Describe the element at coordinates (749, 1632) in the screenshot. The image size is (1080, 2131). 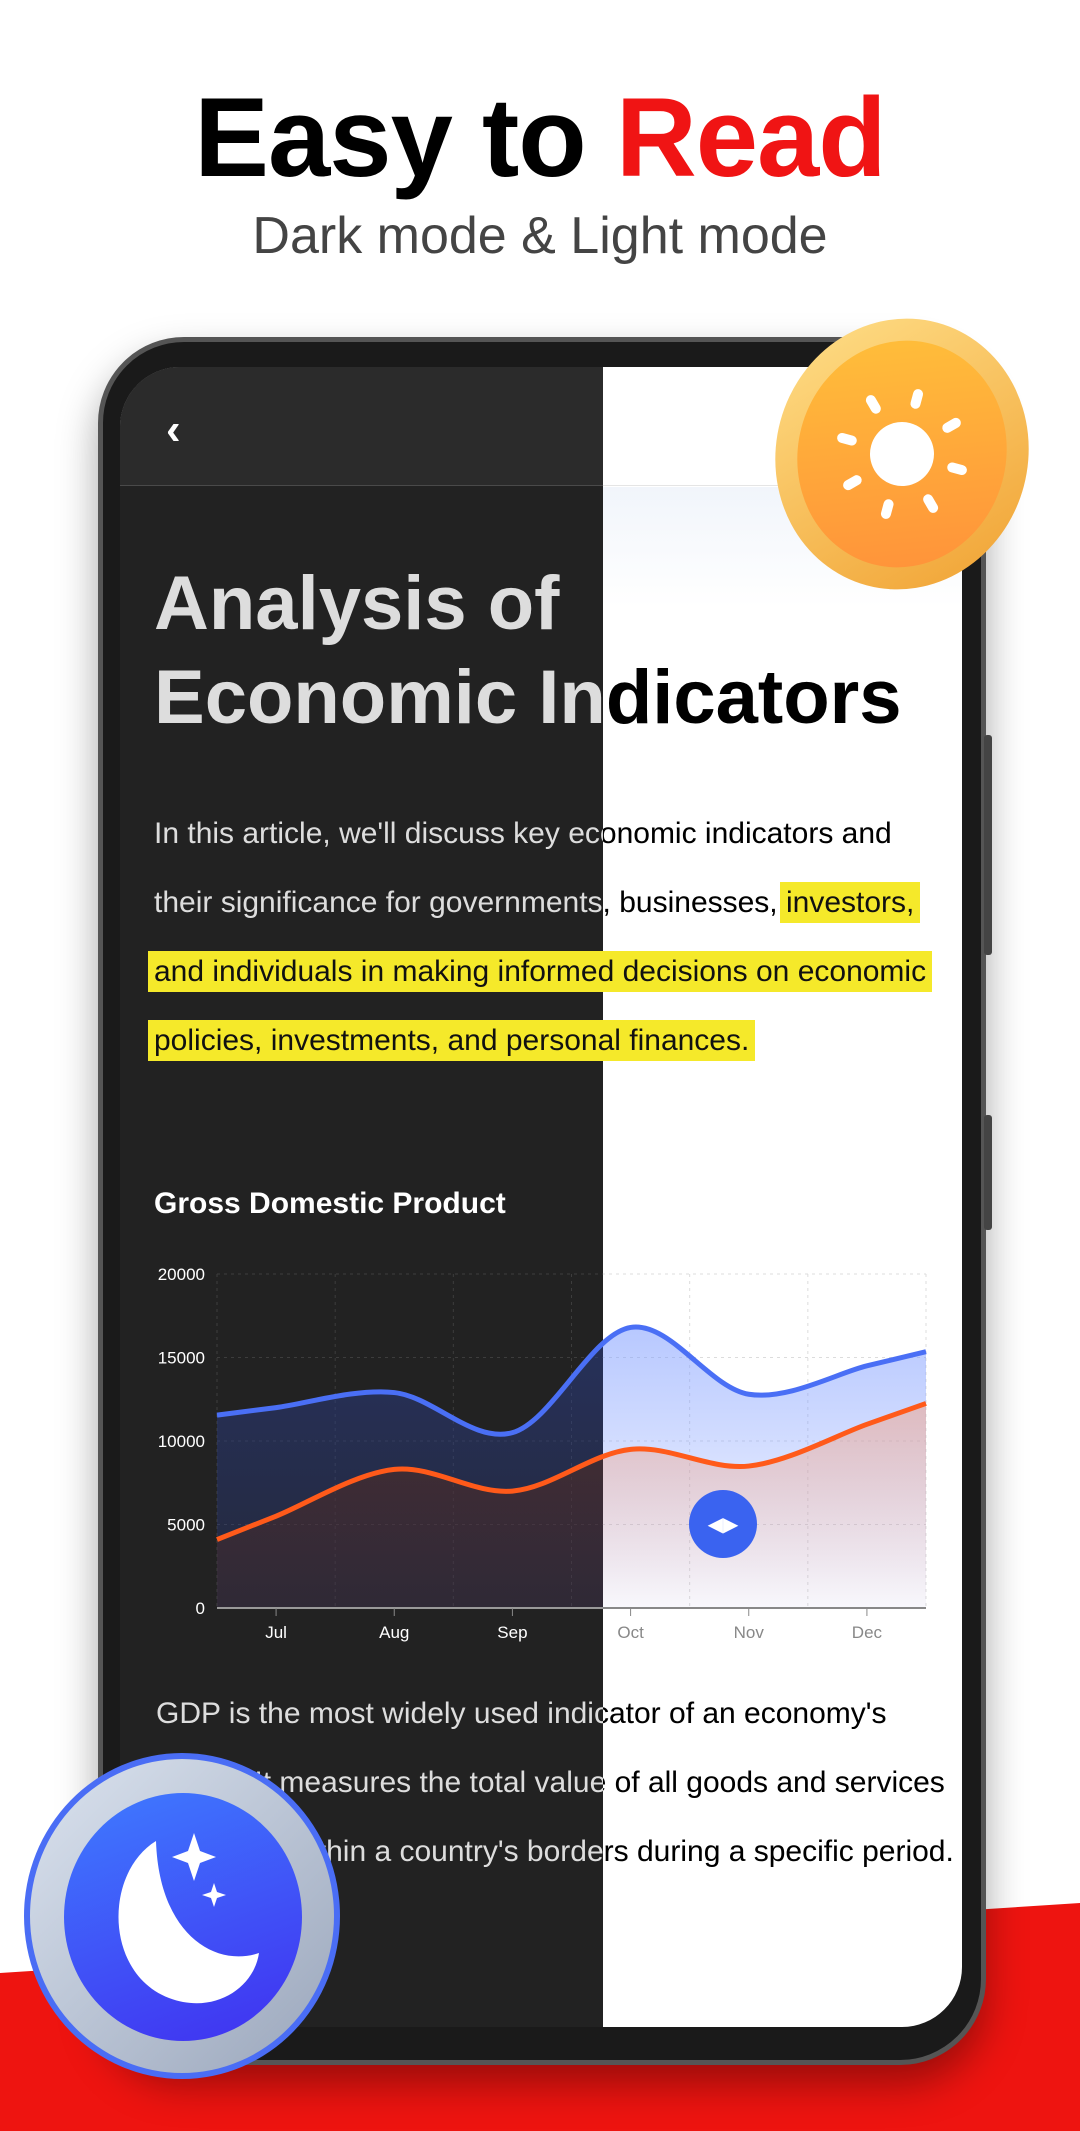
I see `x-tick-label: Nov` at that location.